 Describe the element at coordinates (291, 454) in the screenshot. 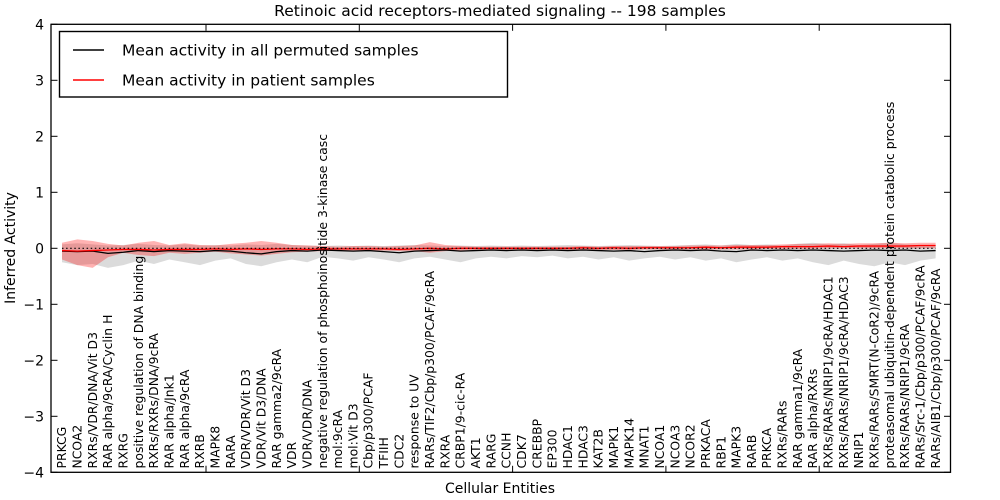

I see `x-tick-label: VDR` at that location.